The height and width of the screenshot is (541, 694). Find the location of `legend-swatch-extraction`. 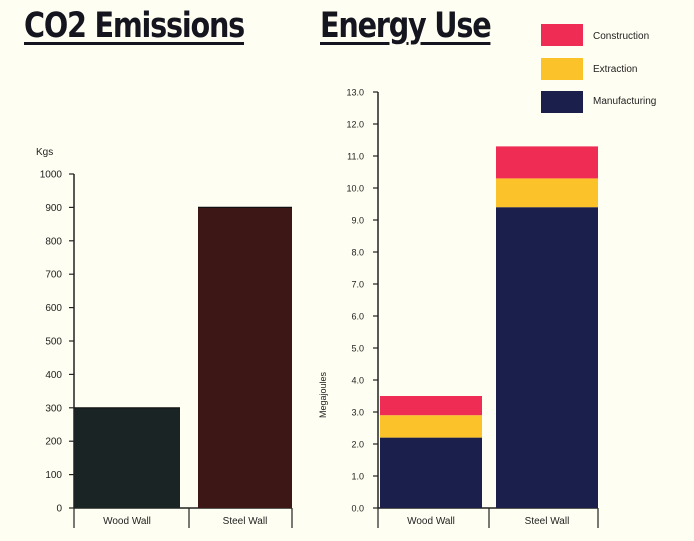

legend-swatch-extraction is located at coordinates (562, 69).